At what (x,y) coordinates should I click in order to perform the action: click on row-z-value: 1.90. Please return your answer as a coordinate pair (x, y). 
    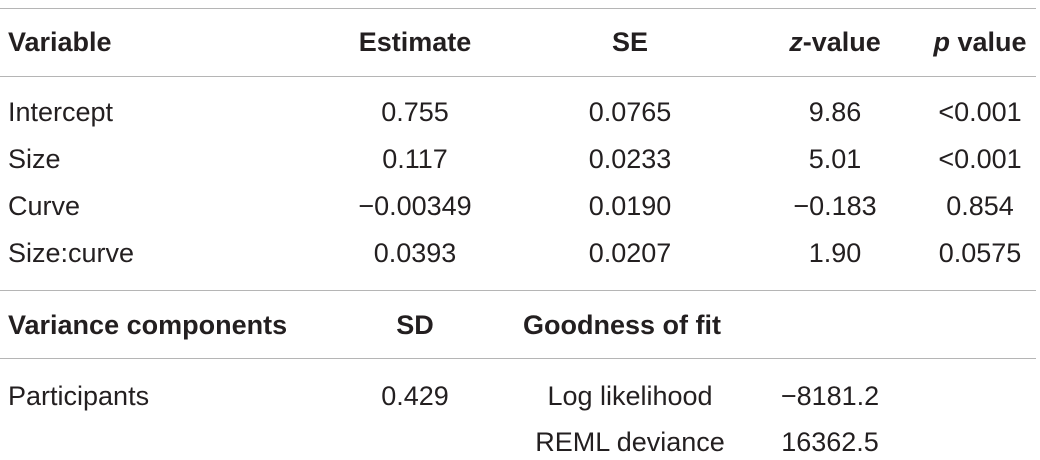
    Looking at the image, I should click on (835, 253).